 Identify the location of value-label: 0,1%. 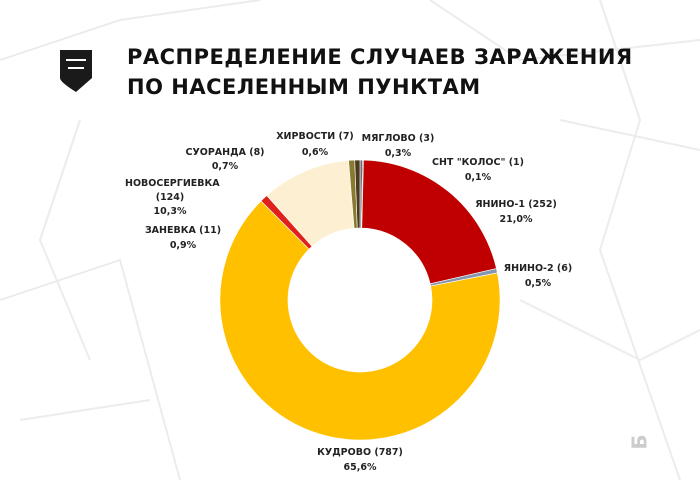
(478, 177).